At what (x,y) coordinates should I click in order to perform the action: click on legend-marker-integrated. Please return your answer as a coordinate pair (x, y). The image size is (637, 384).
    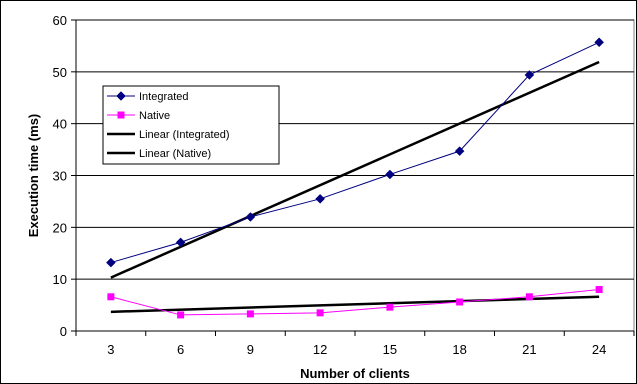
    Looking at the image, I should click on (121, 96).